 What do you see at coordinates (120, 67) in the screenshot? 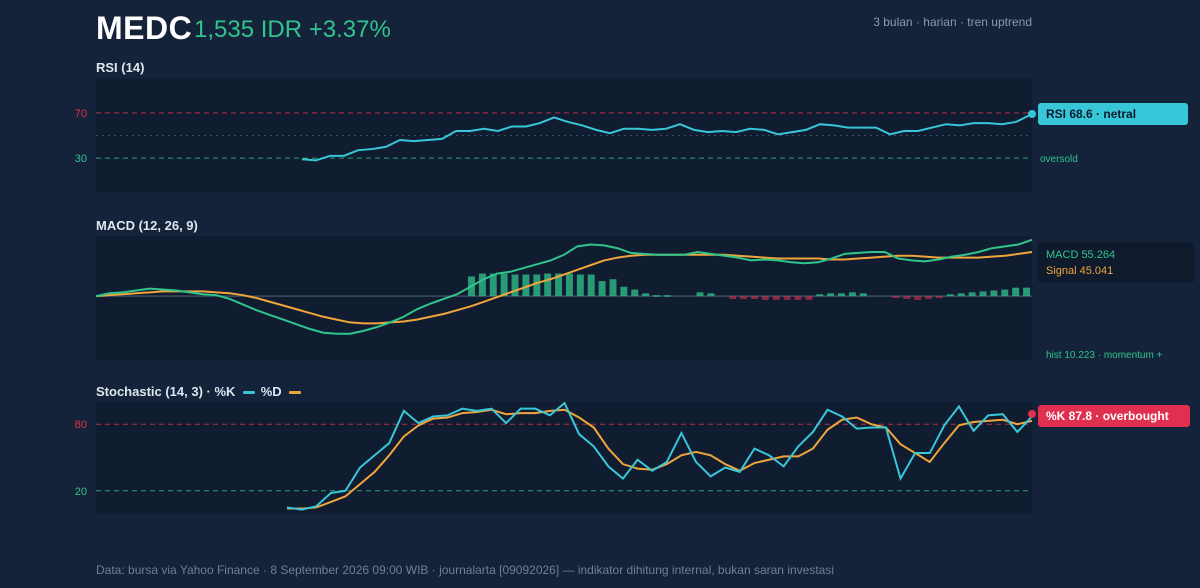
I see `rsi-panel-title: RSI (14)` at bounding box center [120, 67].